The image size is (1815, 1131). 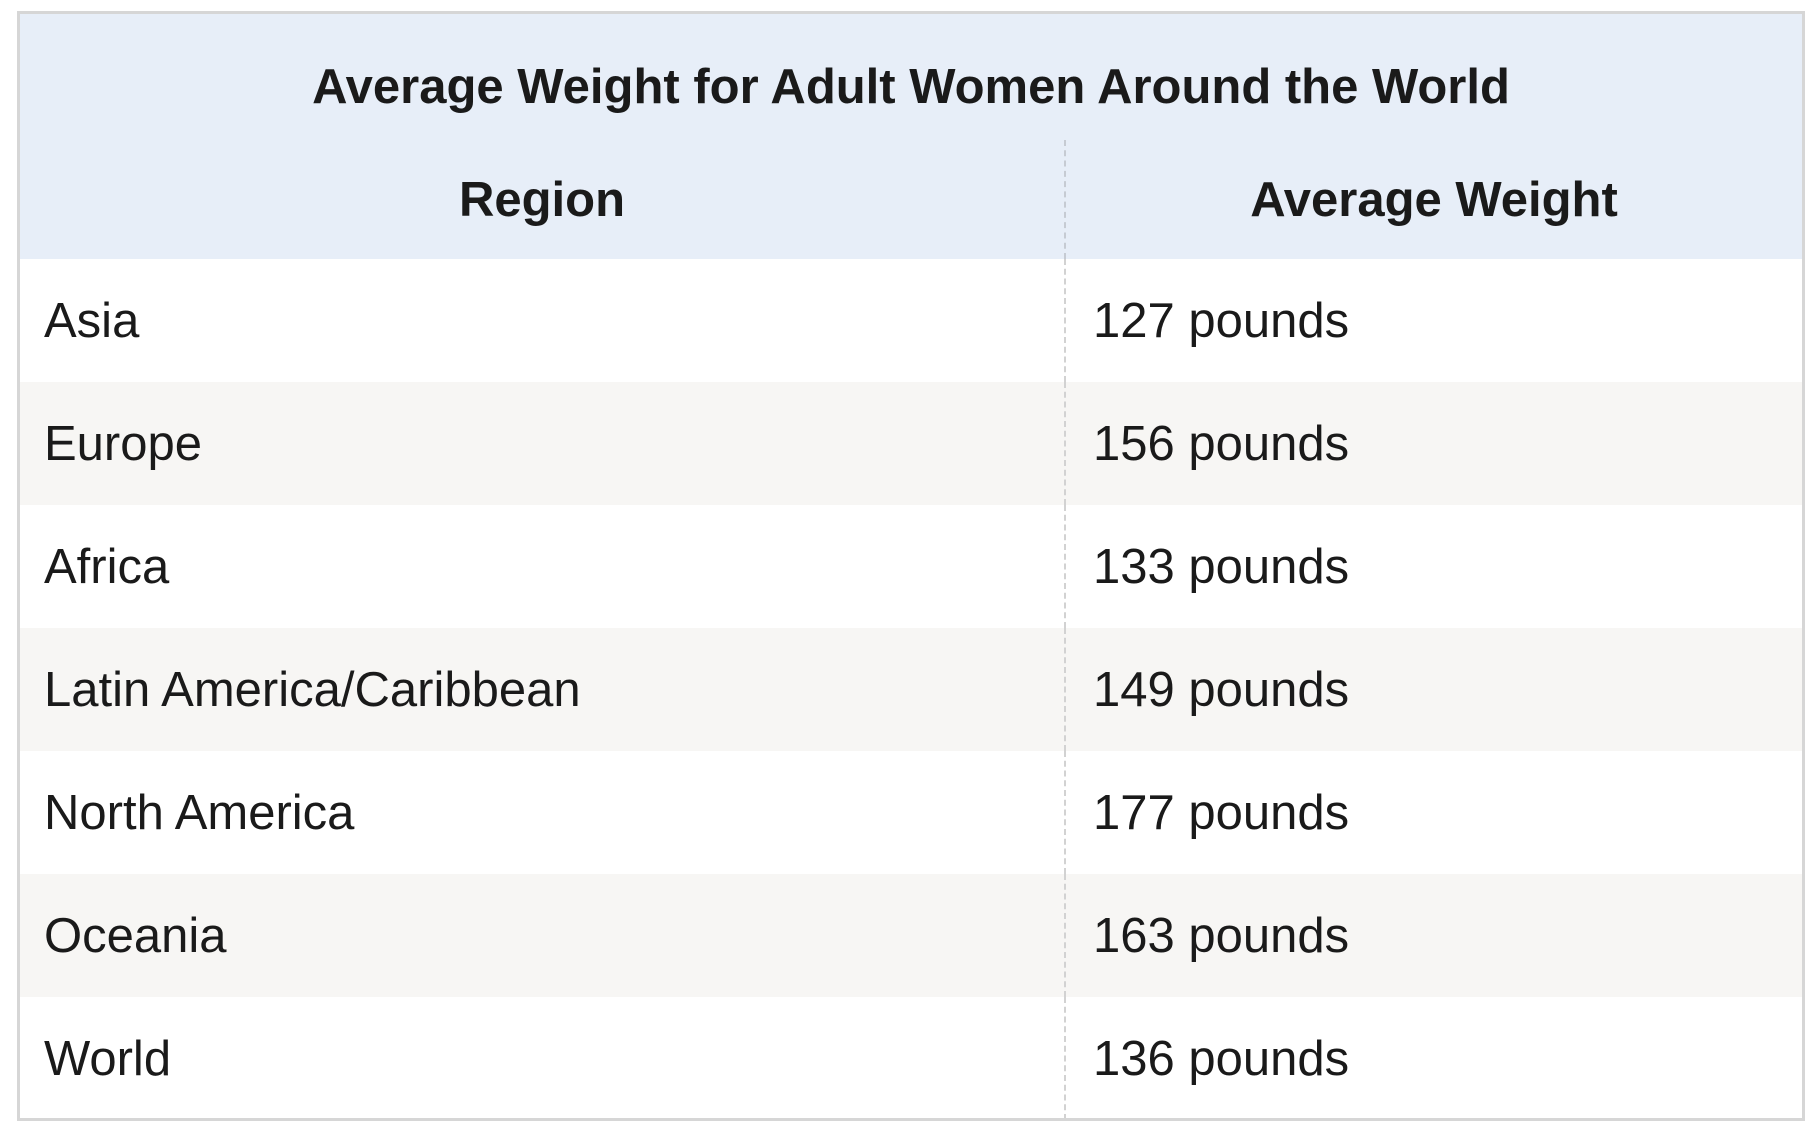 I want to click on table-row: Africa 133 pounds, so click(x=911, y=566).